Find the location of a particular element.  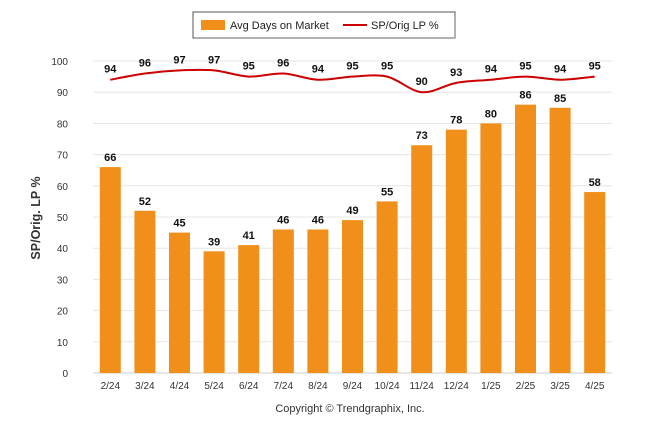

x-tick-label: 11/24 is located at coordinates (422, 386).